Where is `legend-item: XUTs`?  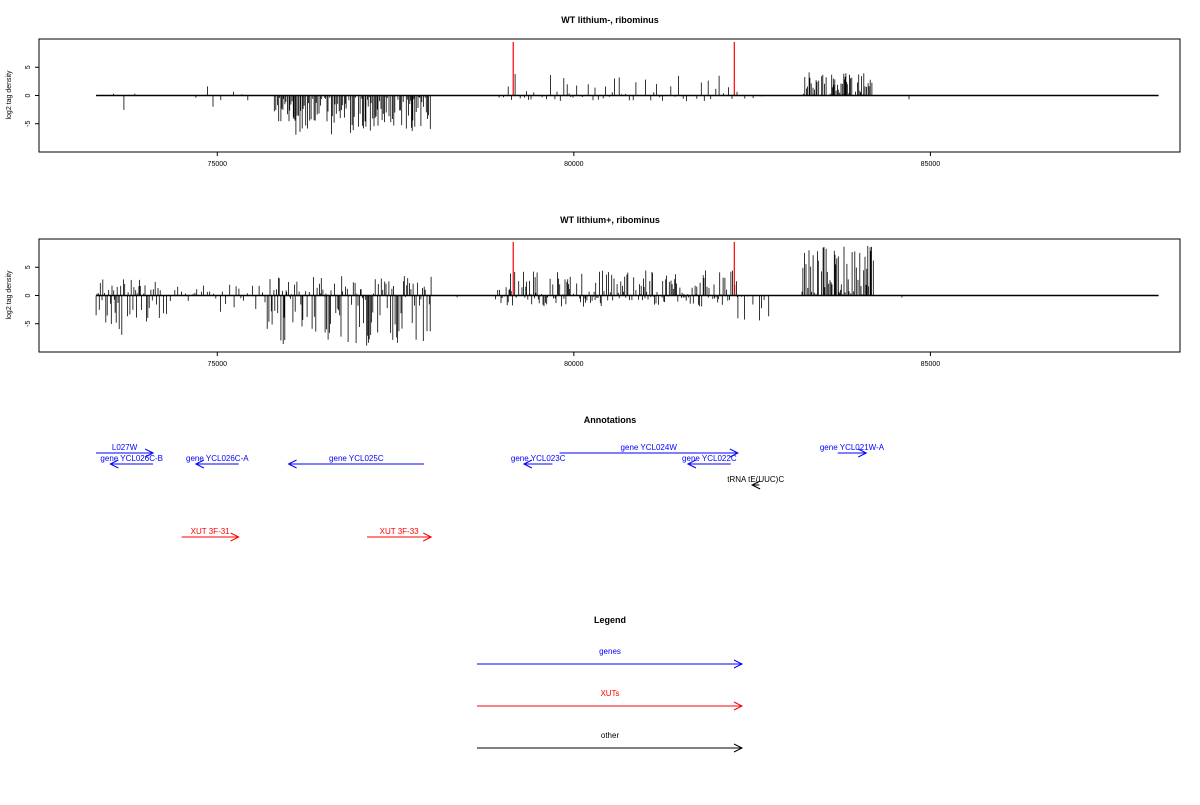 legend-item: XUTs is located at coordinates (610, 700).